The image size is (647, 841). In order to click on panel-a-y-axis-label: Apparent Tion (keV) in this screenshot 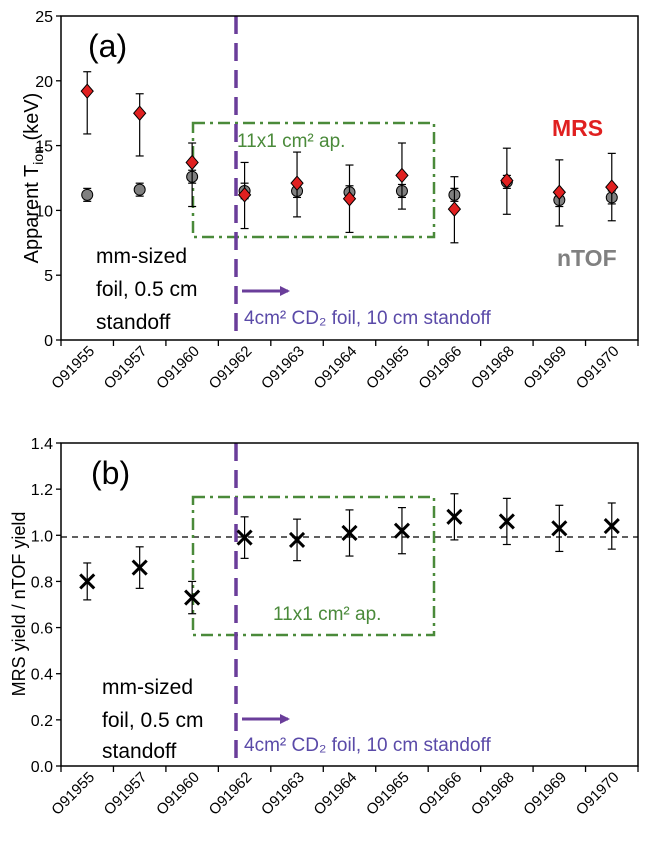, I will do `click(33, 178)`.